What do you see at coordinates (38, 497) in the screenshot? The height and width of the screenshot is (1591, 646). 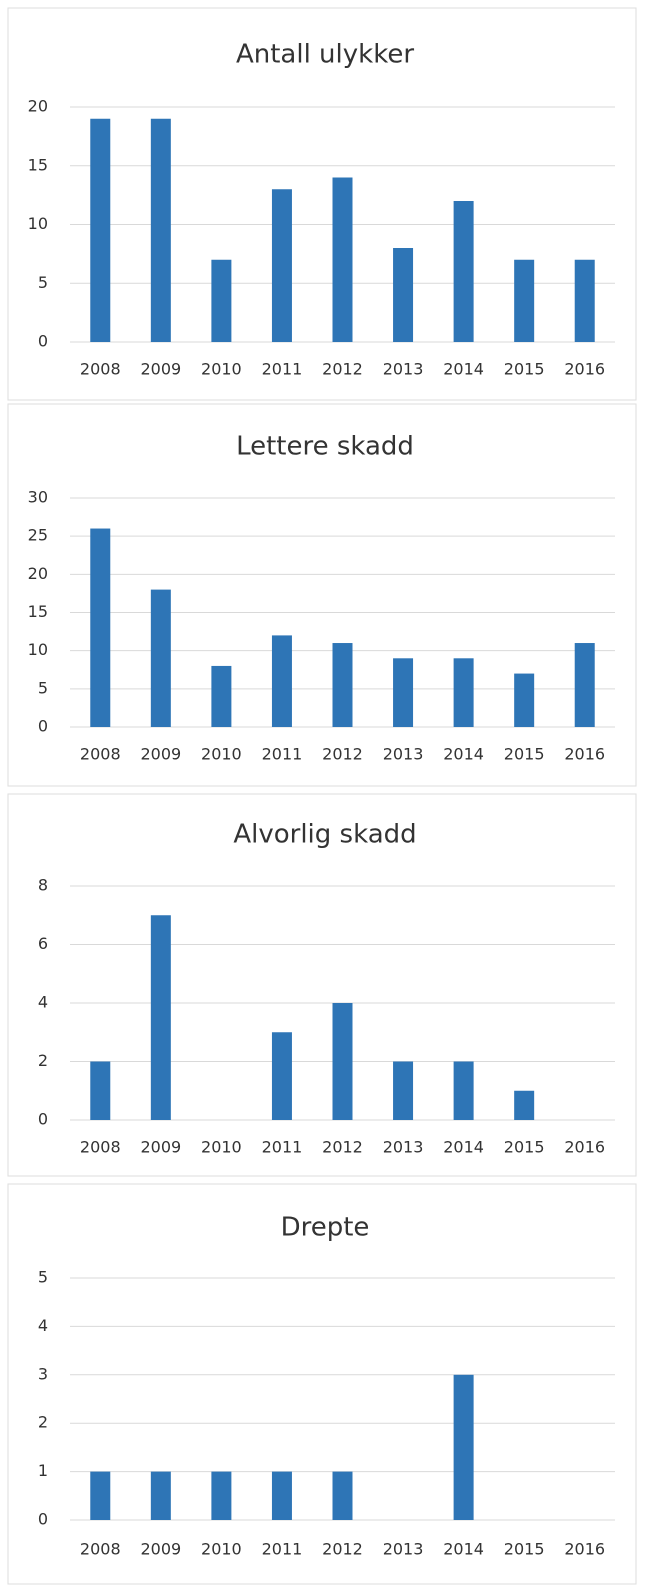 I see `y-tick-label: 30` at bounding box center [38, 497].